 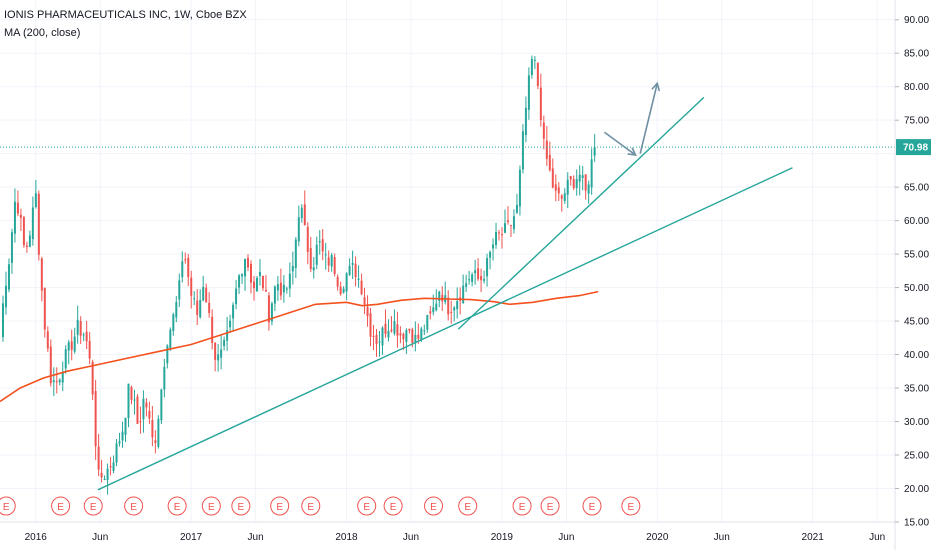 What do you see at coordinates (916, 355) in the screenshot?
I see `y-tick-label: 40.00` at bounding box center [916, 355].